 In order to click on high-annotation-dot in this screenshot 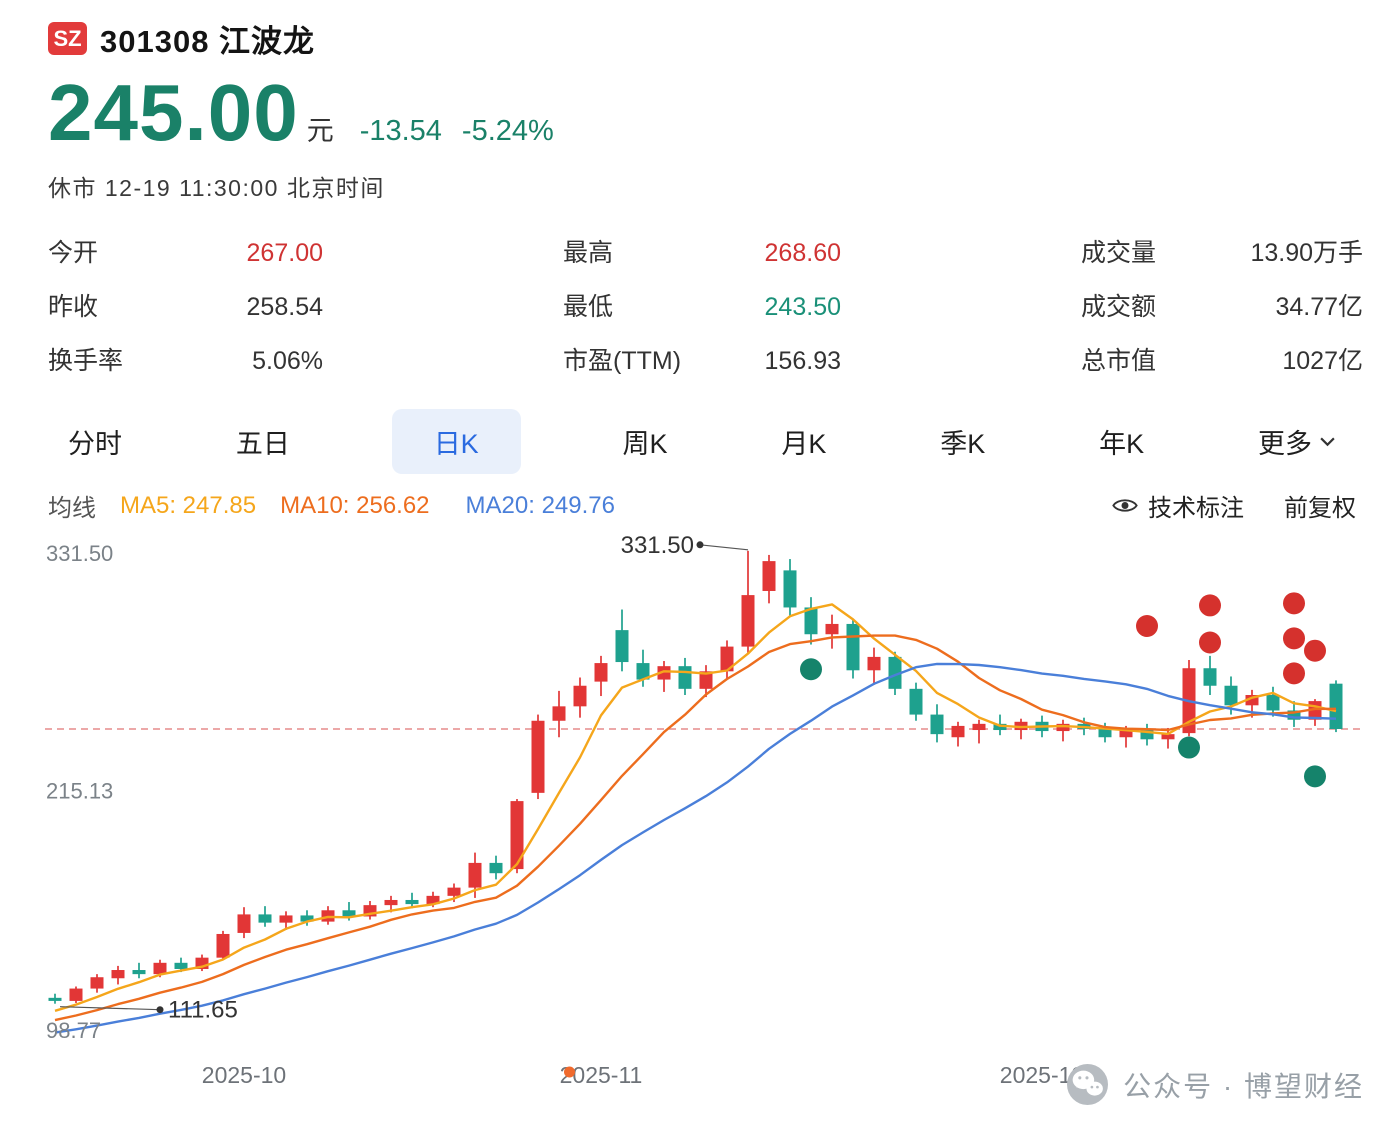, I will do `click(700, 545)`.